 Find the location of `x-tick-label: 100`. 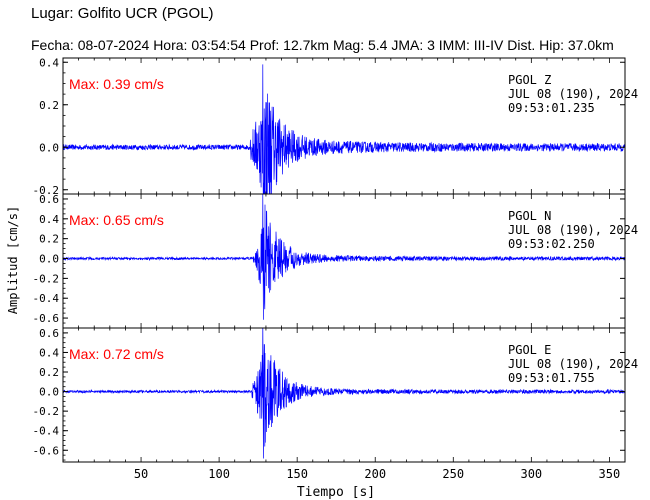

x-tick-label: 100 is located at coordinates (219, 474).